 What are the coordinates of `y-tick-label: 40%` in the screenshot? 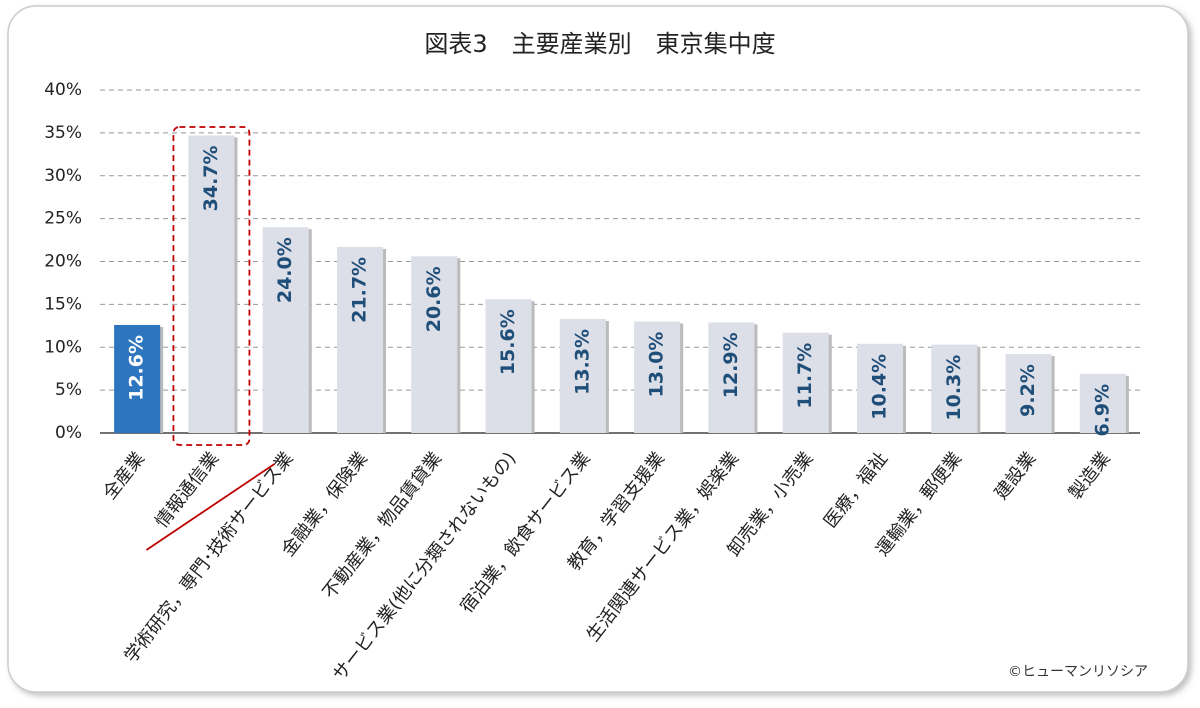 It's located at (63, 90).